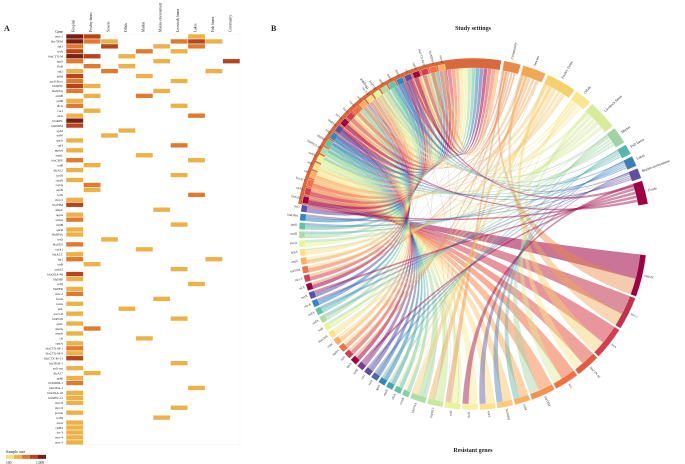  I want to click on row-label-blages: blaGES, so click(58, 245).